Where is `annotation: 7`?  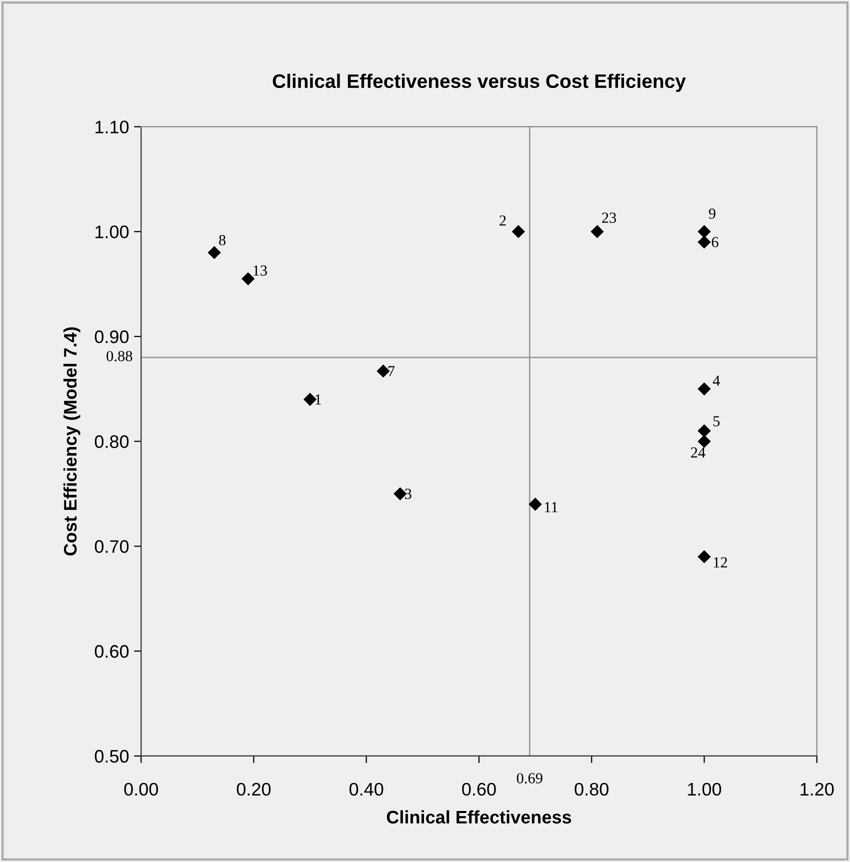 annotation: 7 is located at coordinates (391, 371).